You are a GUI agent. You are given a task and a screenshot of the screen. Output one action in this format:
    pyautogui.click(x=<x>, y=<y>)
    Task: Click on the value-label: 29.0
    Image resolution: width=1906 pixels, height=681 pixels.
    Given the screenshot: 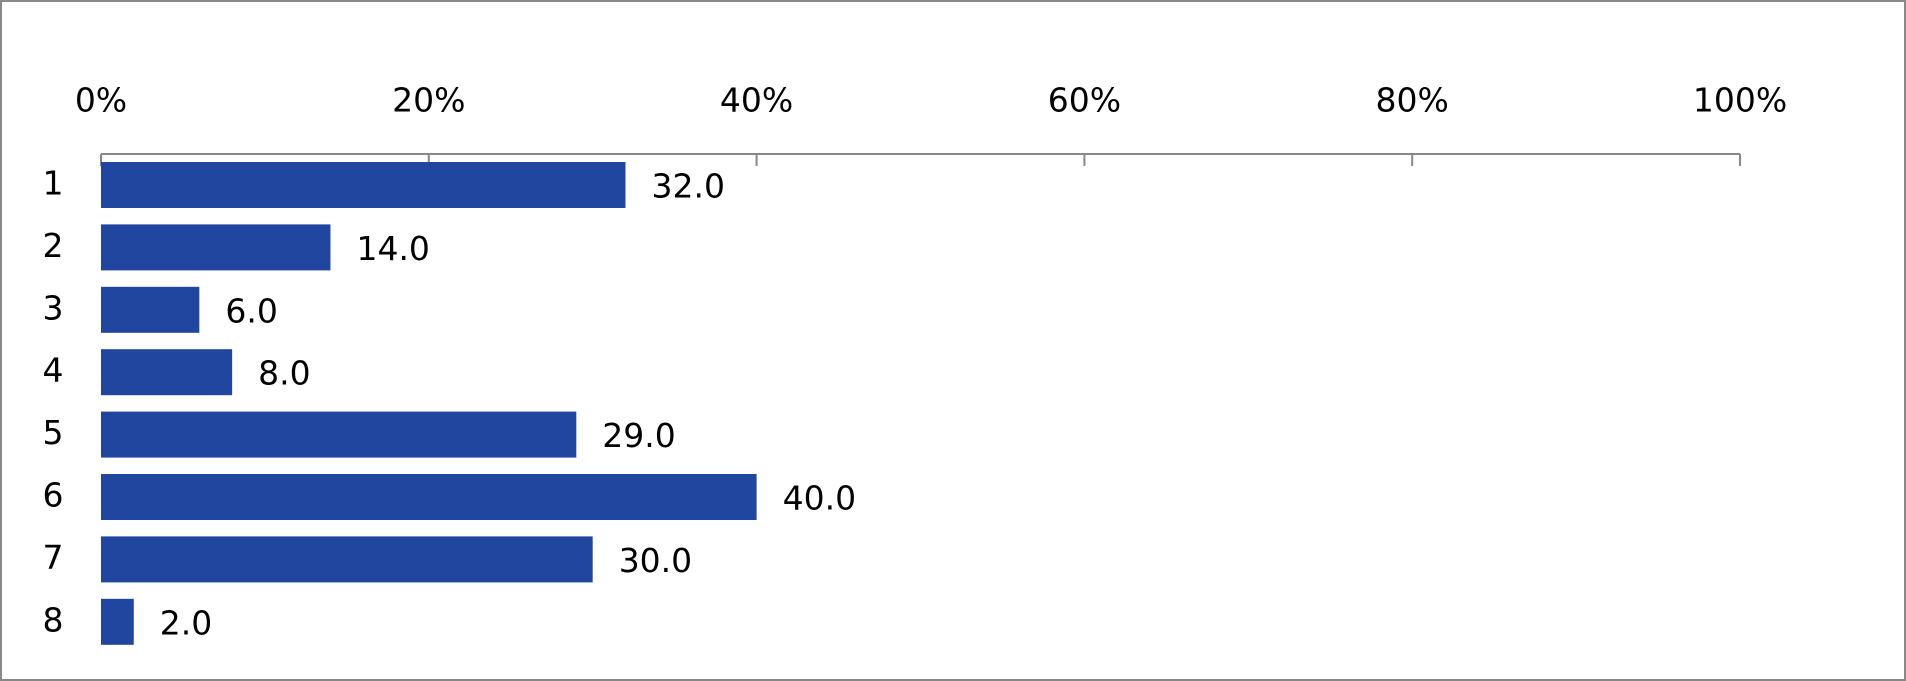 What is the action you would take?
    pyautogui.click(x=638, y=435)
    